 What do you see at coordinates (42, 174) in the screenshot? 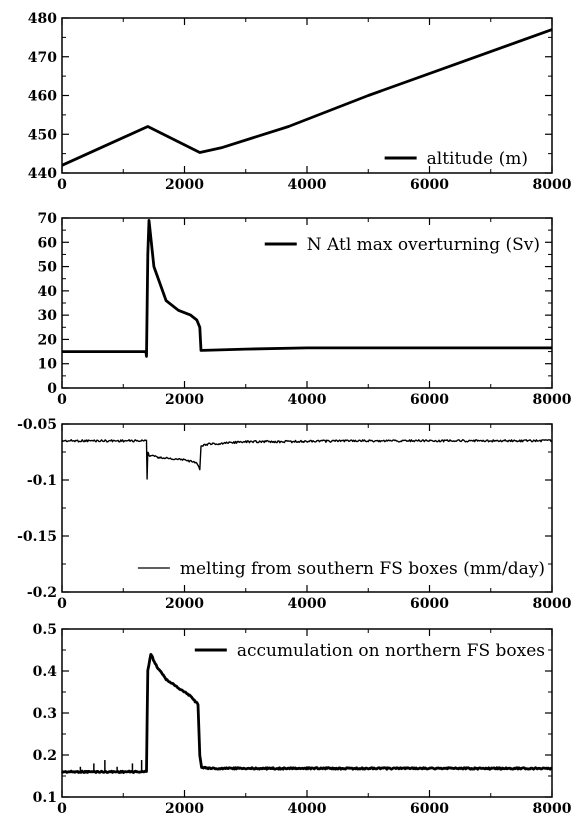
I see `y-tick-label: 440` at bounding box center [42, 174].